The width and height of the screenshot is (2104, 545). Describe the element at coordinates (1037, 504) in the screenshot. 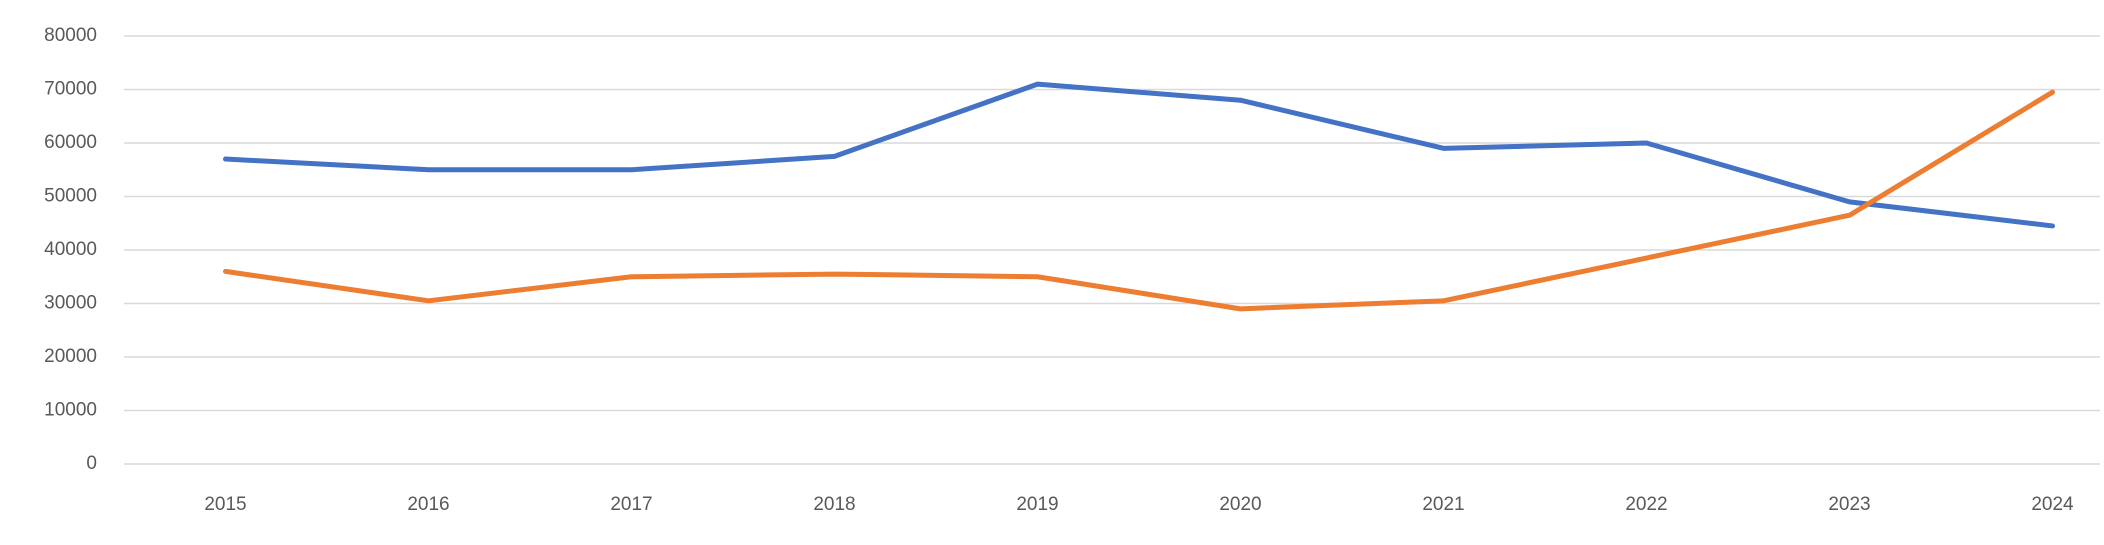

I see `x-tick-label: 2019` at that location.